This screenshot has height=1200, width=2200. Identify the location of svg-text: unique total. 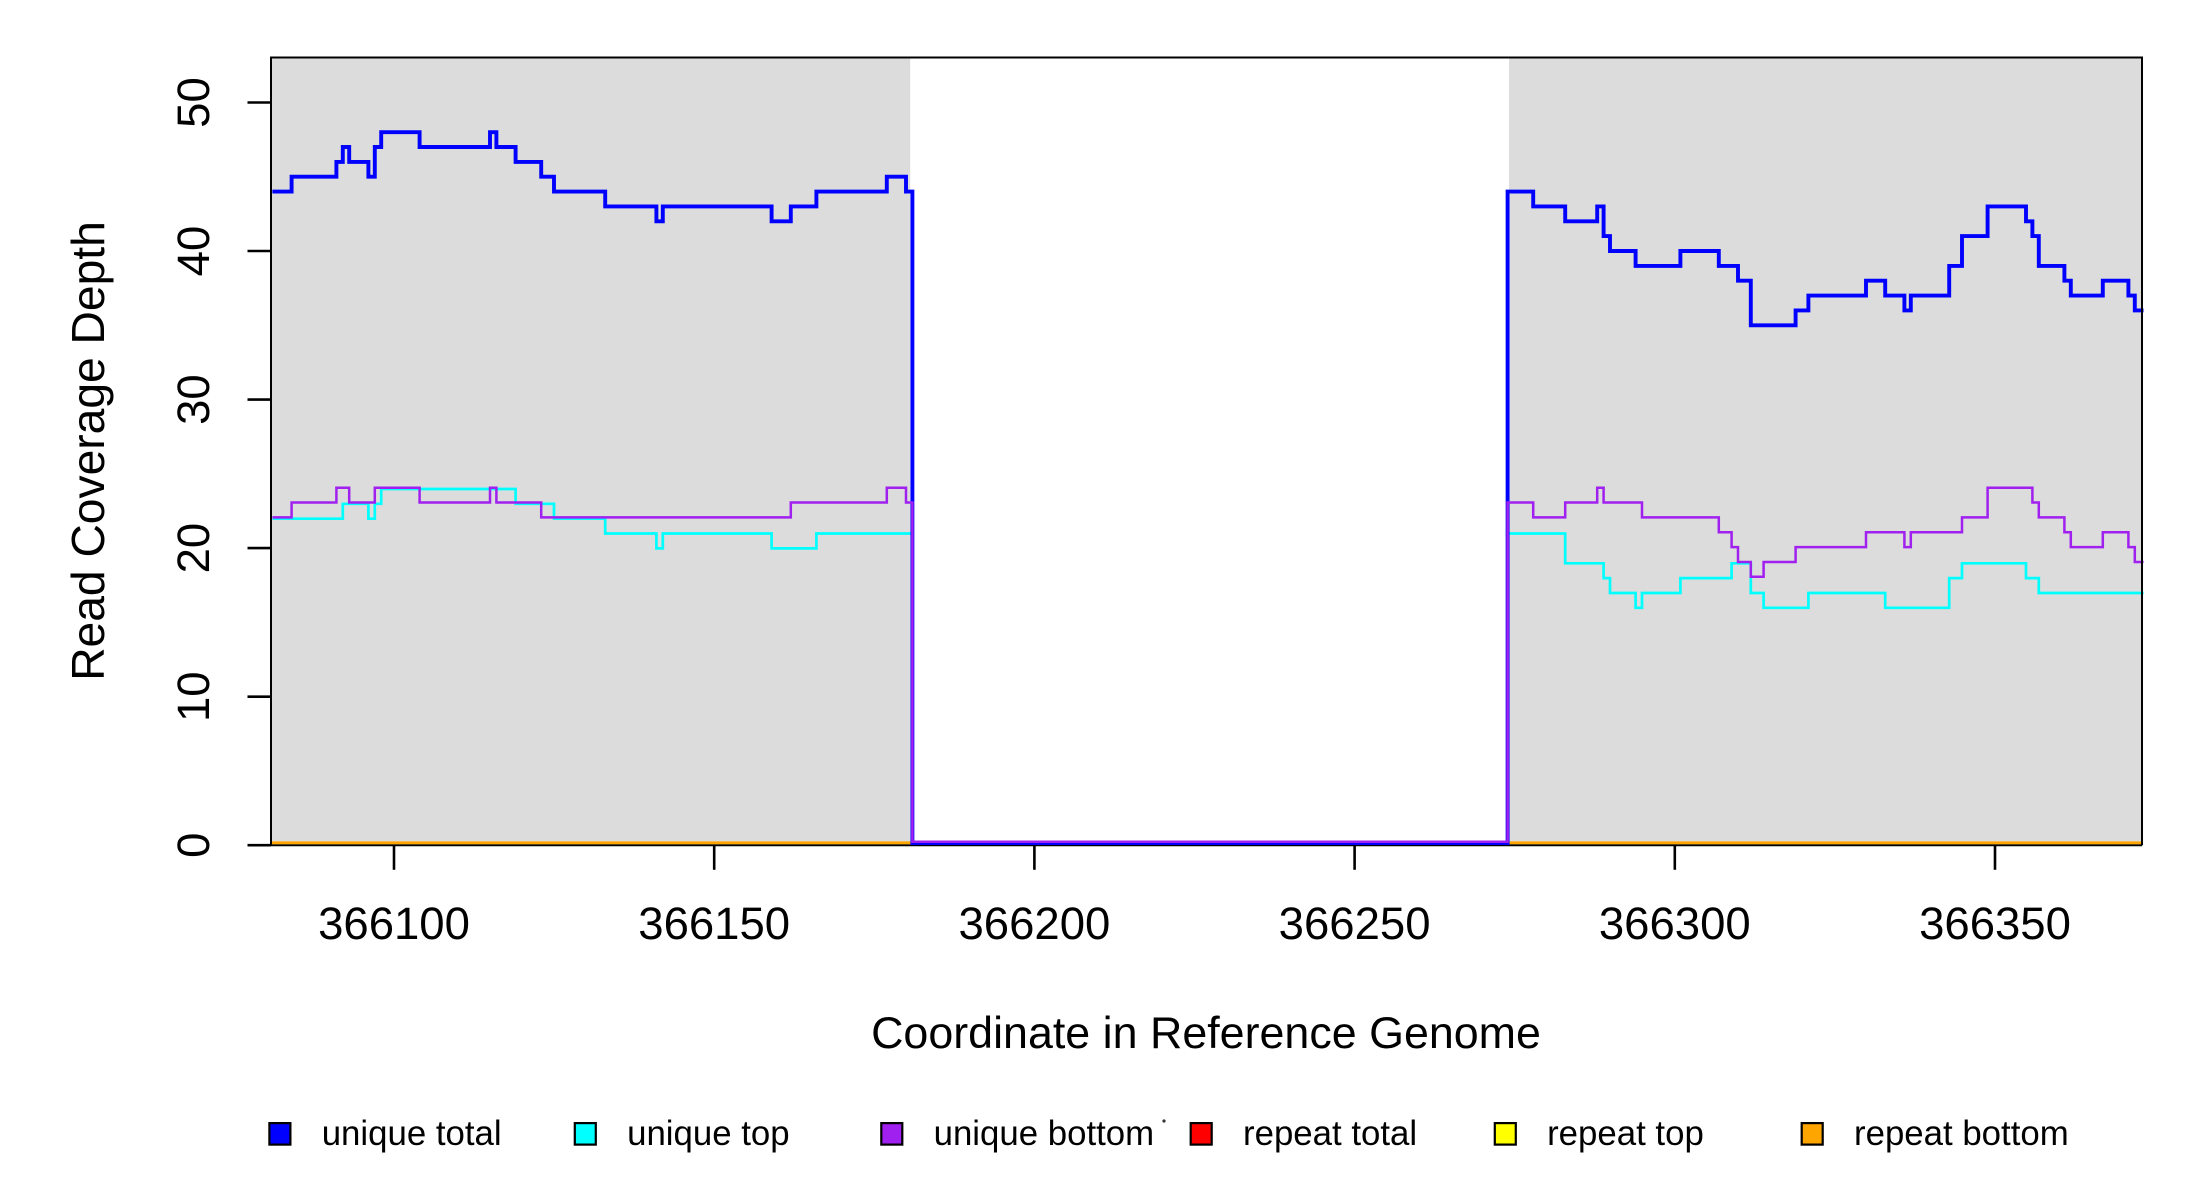
(412, 1133).